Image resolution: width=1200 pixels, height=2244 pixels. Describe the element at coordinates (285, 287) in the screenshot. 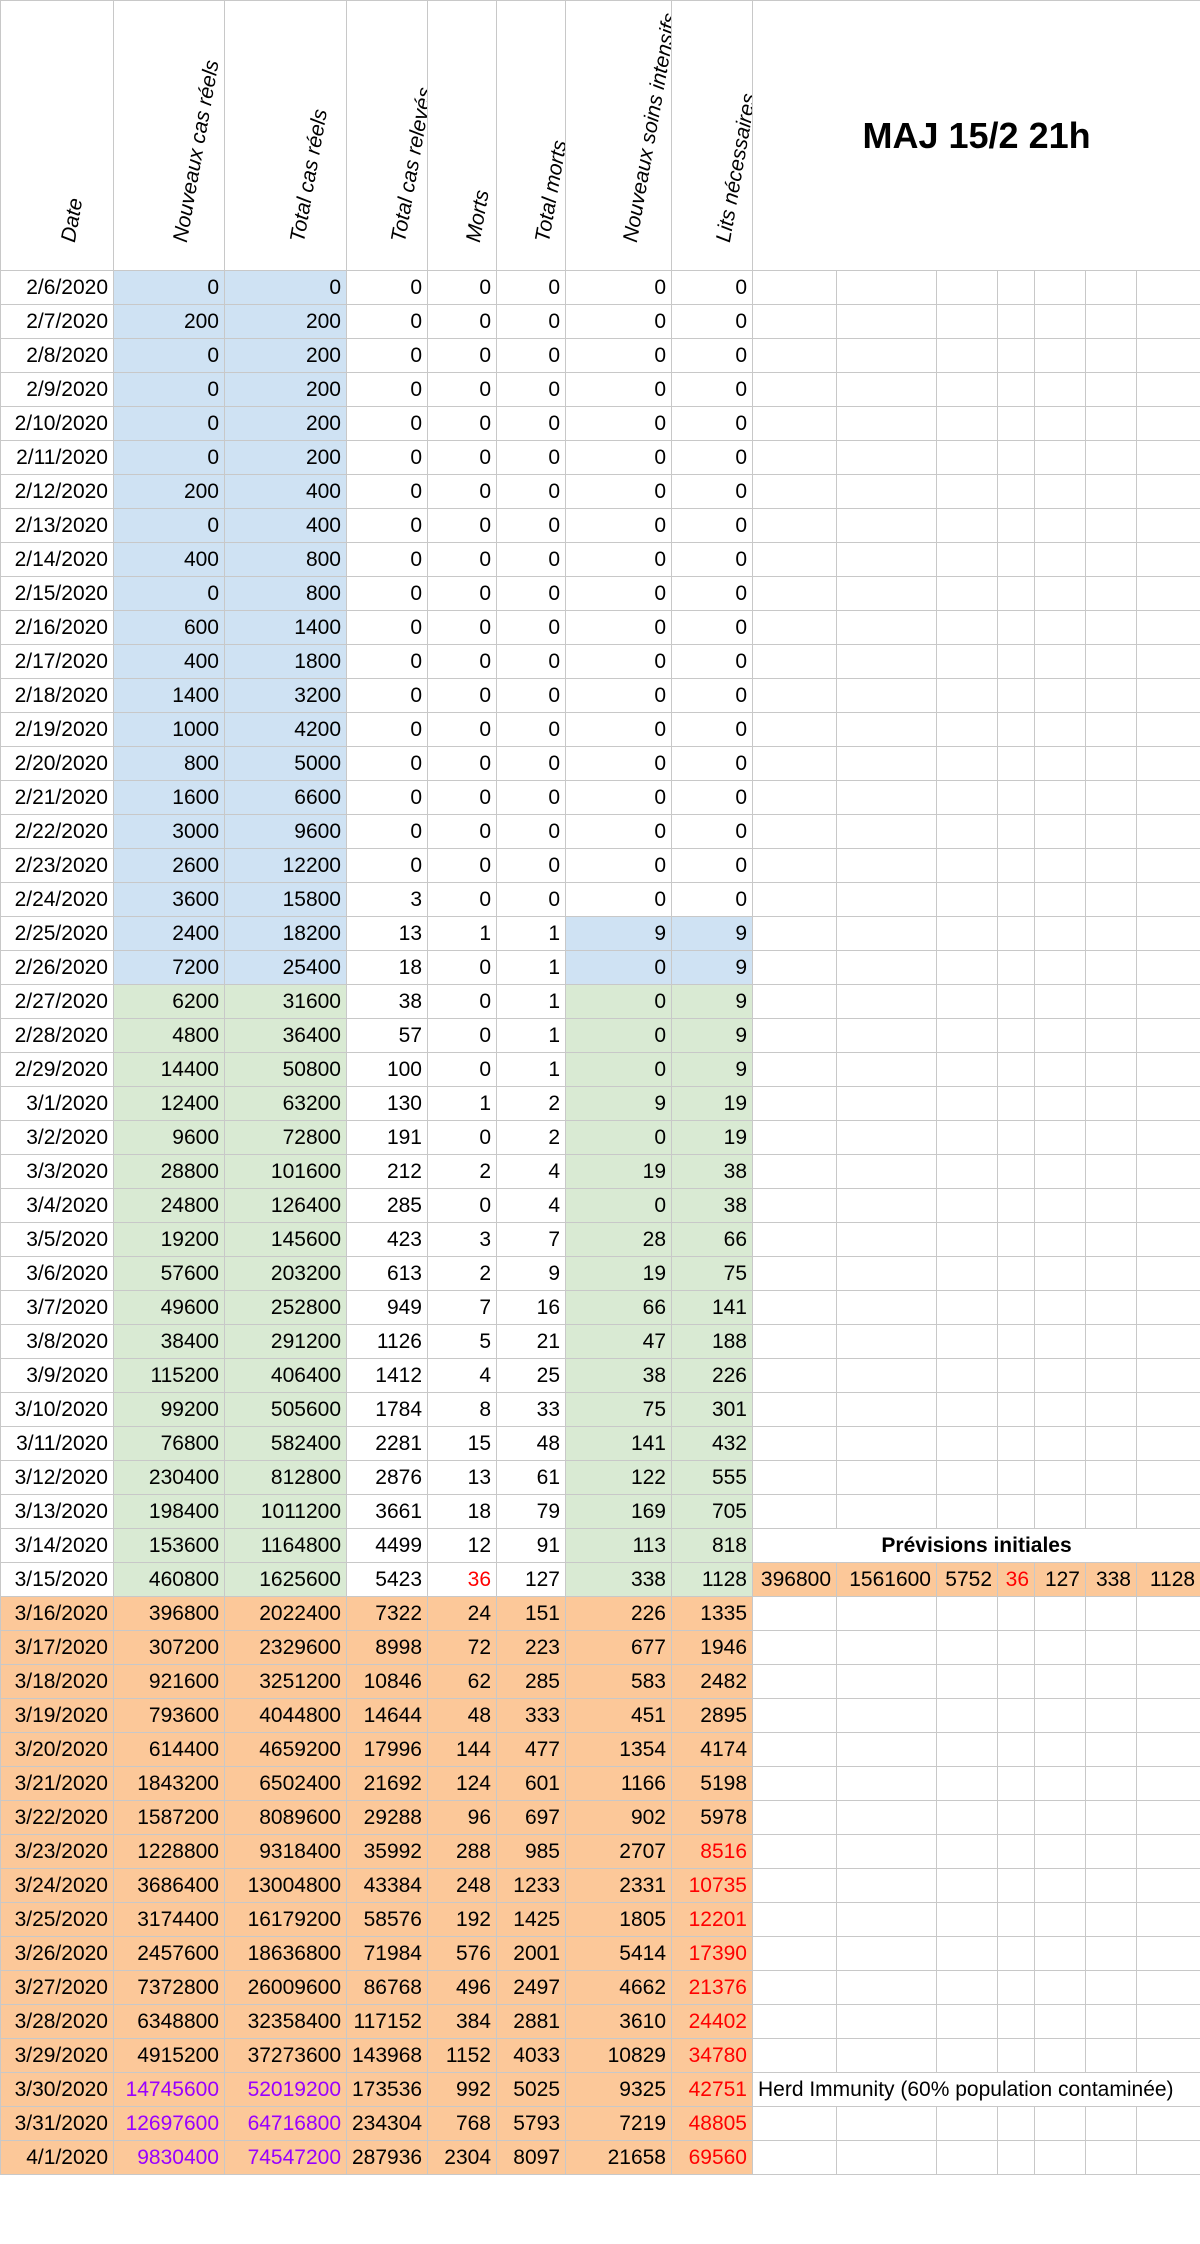

I see `cell-total-cas: 0` at that location.